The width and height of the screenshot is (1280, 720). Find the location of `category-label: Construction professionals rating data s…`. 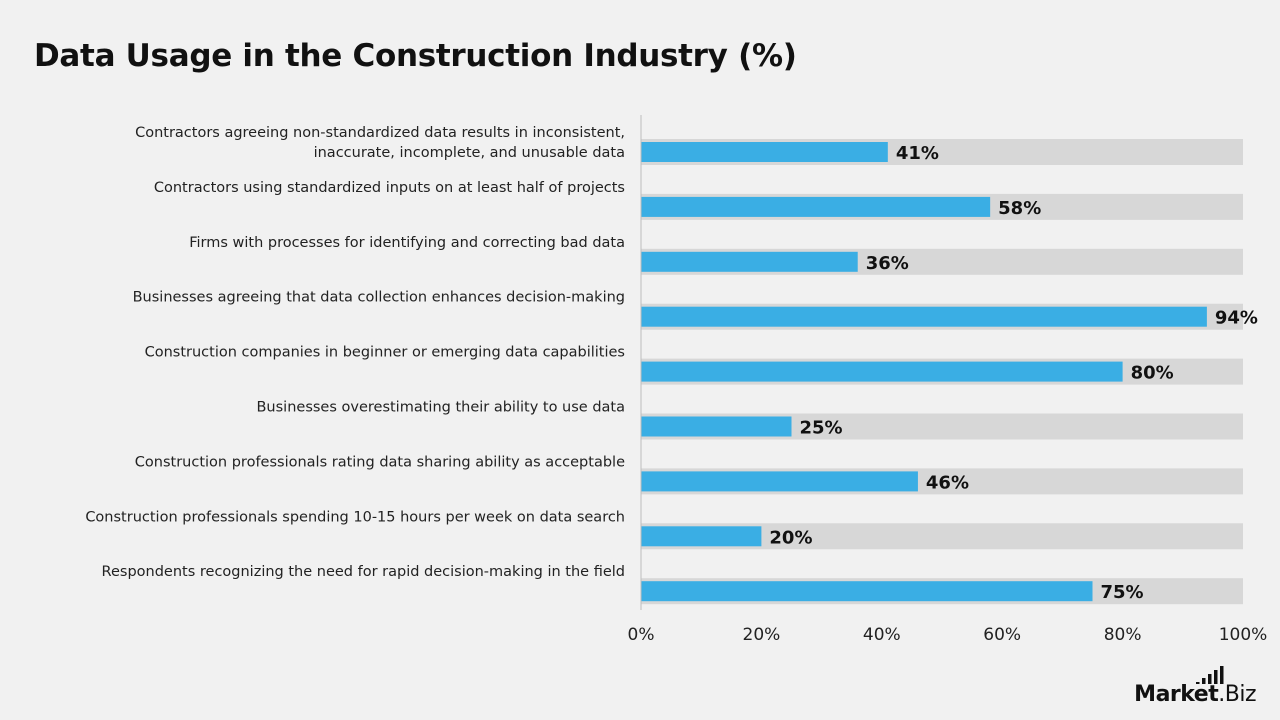

category-label: Construction professionals rating data s… is located at coordinates (380, 462).